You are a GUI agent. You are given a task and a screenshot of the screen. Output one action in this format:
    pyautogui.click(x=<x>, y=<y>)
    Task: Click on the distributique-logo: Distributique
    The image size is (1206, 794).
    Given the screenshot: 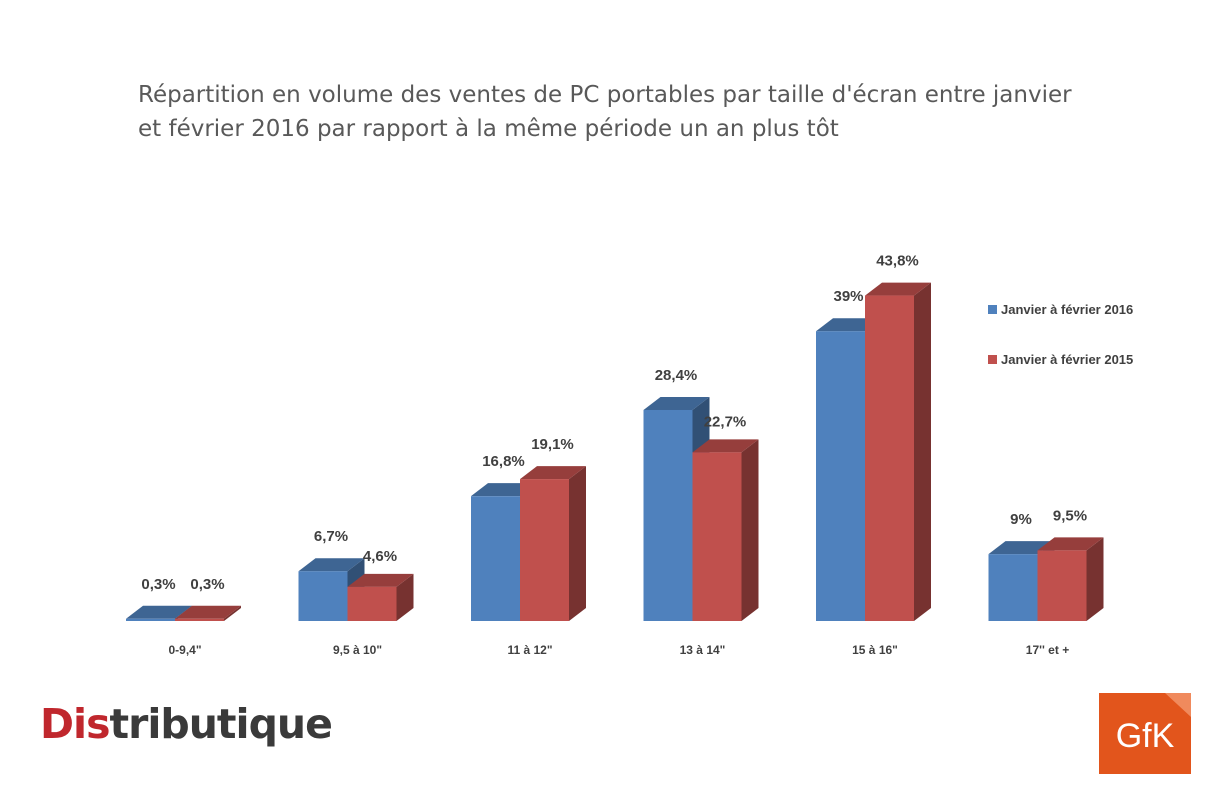 What is the action you would take?
    pyautogui.click(x=186, y=724)
    